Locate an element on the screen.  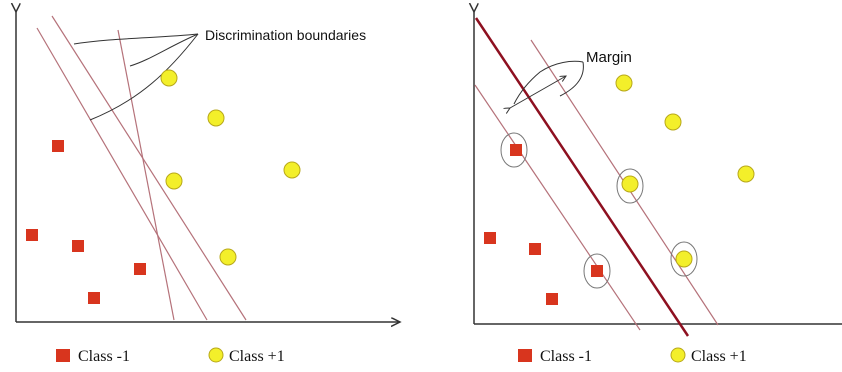
right-legend-negative-swatch is located at coordinates (525, 355).